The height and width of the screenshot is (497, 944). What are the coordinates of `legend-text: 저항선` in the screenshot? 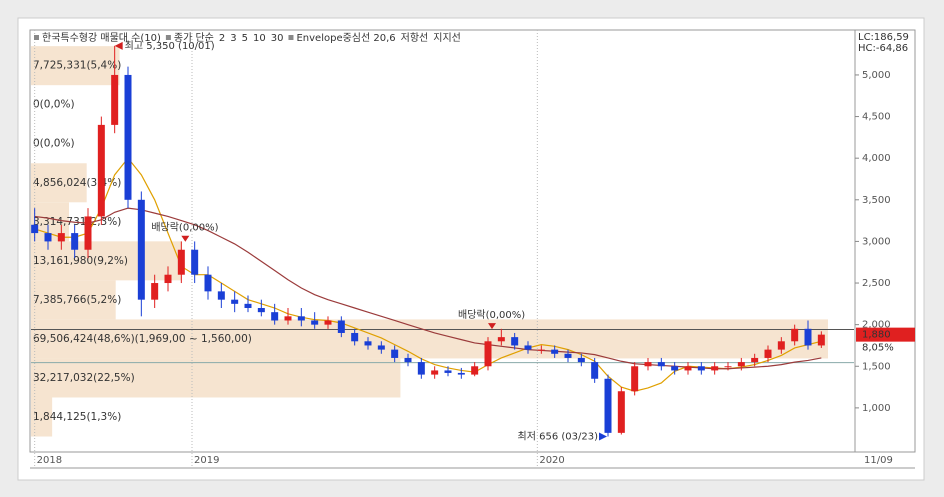 It's located at (415, 38).